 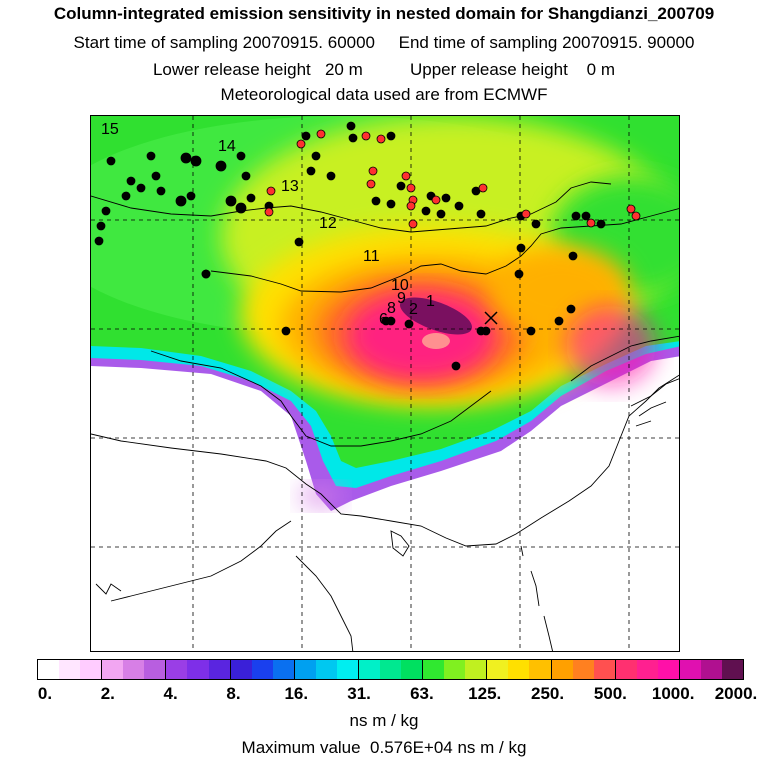 What do you see at coordinates (290, 186) in the screenshot?
I see `day-label-13: 13` at bounding box center [290, 186].